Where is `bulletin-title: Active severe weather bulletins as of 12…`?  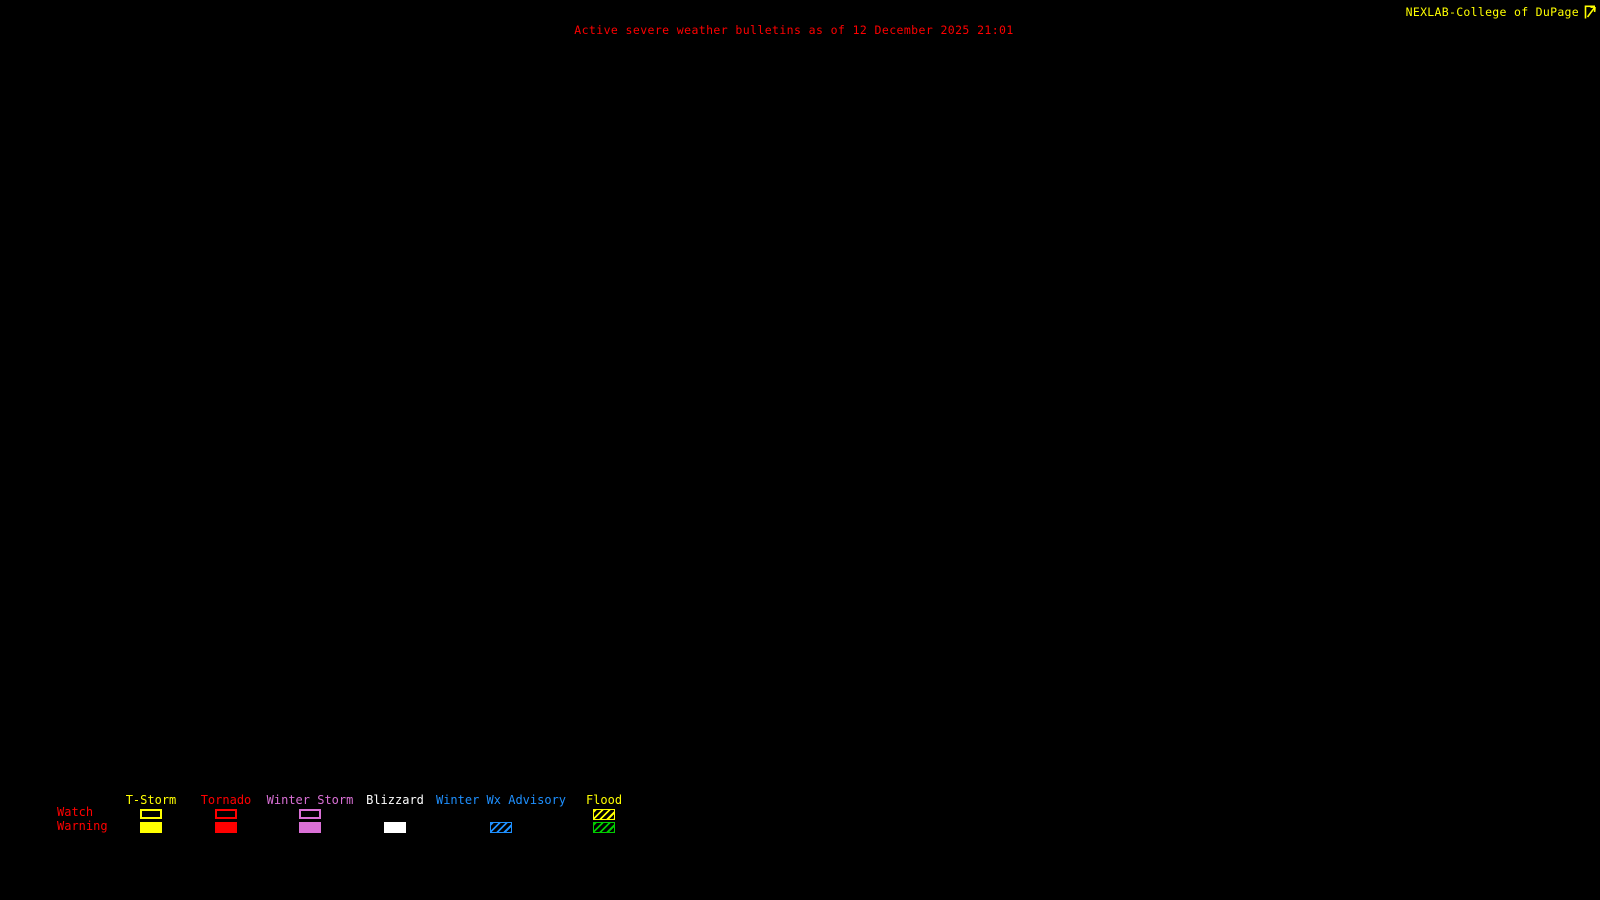 bulletin-title: Active severe weather bulletins as of 12… is located at coordinates (794, 30).